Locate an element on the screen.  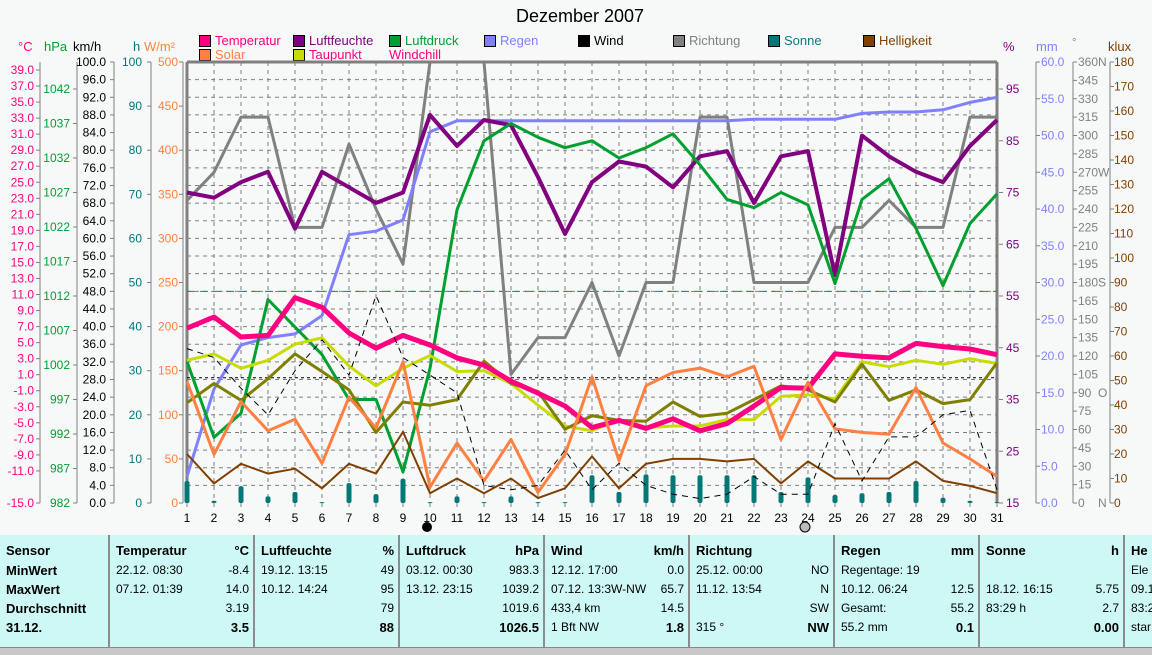
x-tick-label: 28 is located at coordinates (916, 518).